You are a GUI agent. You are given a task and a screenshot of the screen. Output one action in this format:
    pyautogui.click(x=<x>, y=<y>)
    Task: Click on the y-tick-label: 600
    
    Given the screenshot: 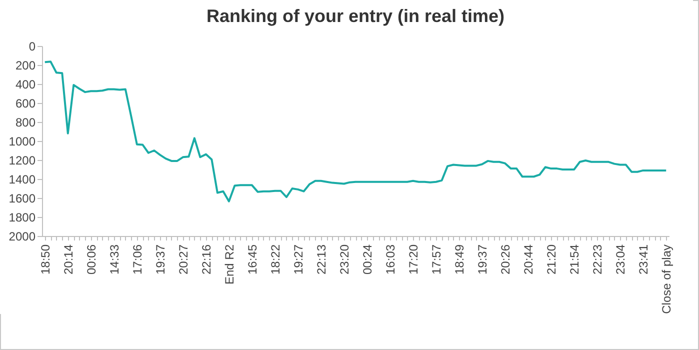 What is the action you would take?
    pyautogui.click(x=25, y=103)
    